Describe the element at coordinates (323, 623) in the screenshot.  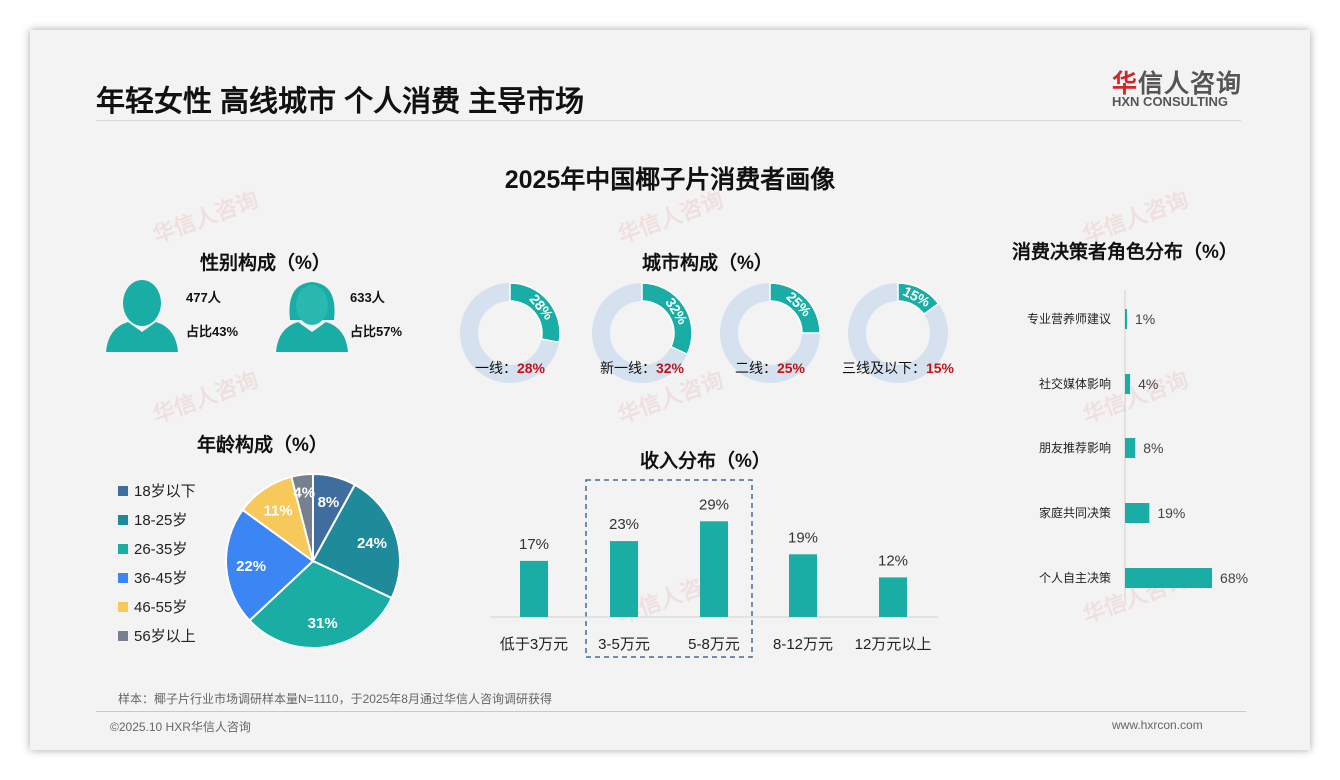
I see `pie-label: 31%` at that location.